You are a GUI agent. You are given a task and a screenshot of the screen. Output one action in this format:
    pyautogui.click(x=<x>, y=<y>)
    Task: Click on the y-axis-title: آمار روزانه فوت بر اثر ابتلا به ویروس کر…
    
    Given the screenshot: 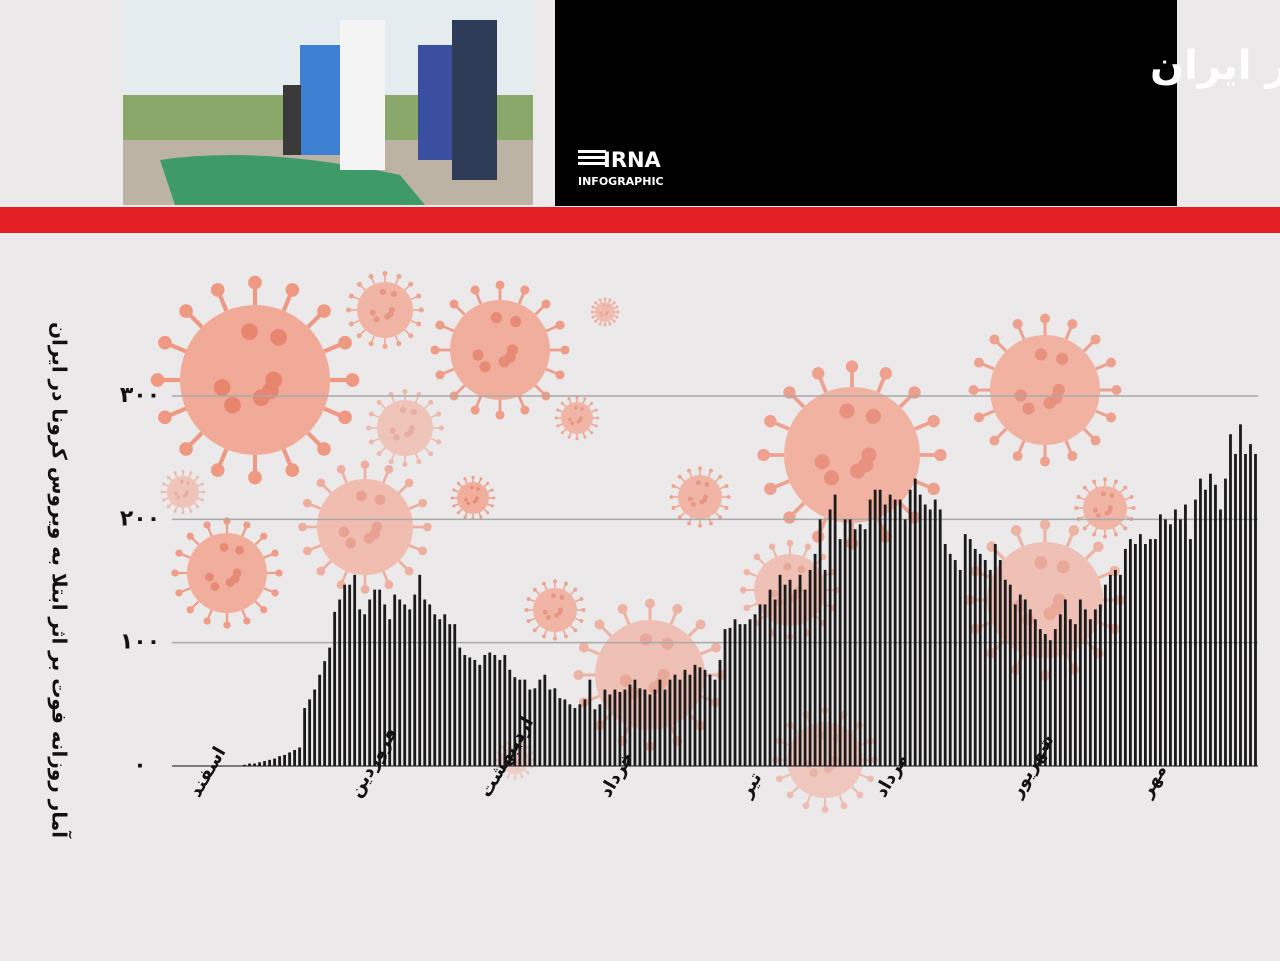 What is the action you would take?
    pyautogui.click(x=60, y=580)
    